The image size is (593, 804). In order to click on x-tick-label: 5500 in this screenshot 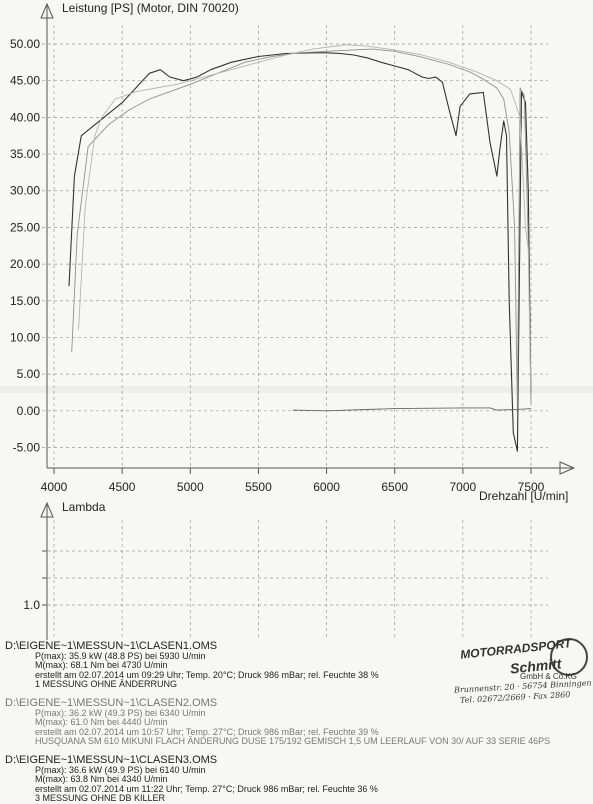, I will do `click(258, 487)`.